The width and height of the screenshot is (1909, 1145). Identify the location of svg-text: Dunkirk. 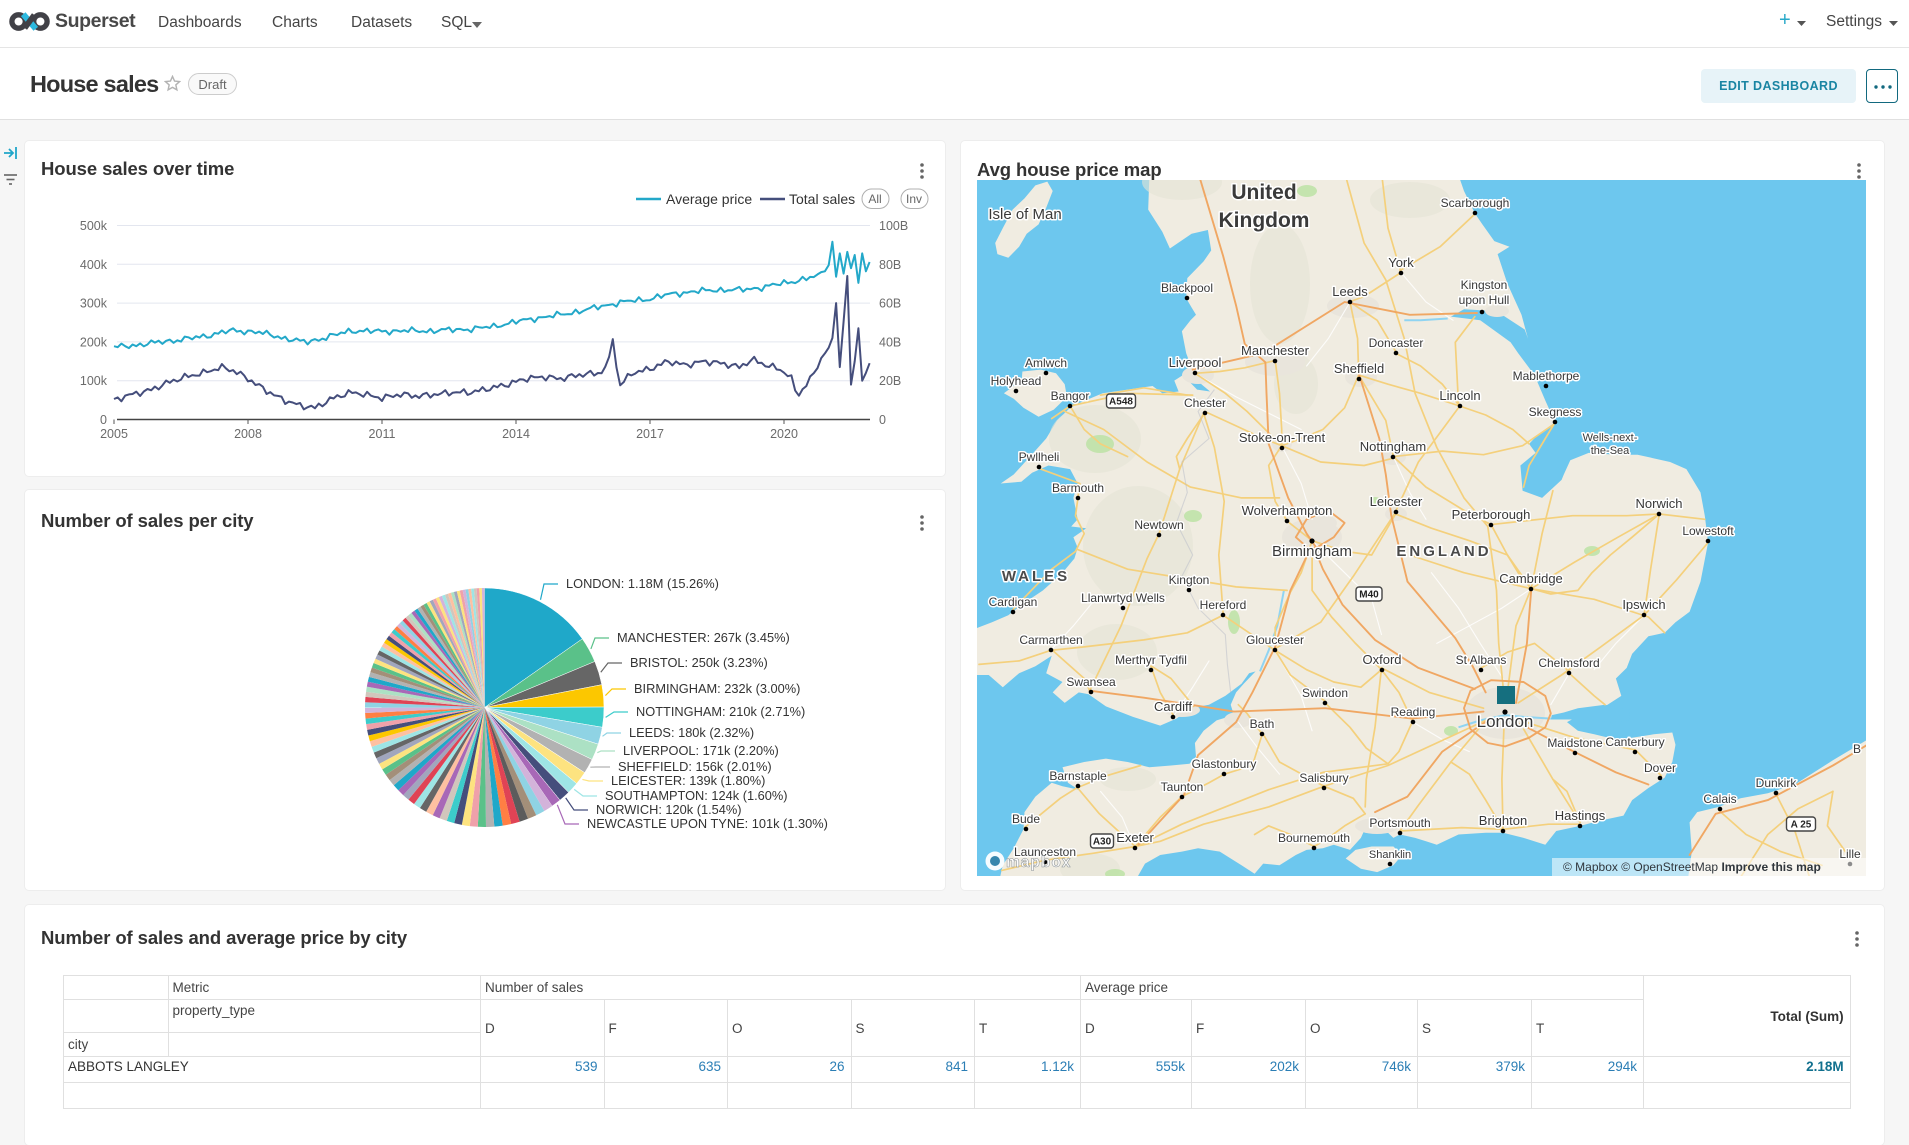
(1777, 783).